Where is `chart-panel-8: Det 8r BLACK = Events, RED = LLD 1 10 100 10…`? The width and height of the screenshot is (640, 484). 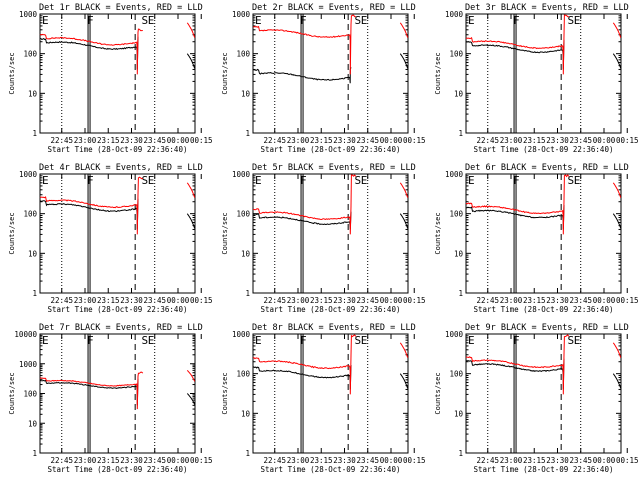
chart-panel-8: Det 8r BLACK = Events, RED = LLD 1 10 100 10… is located at coordinates (323, 398).